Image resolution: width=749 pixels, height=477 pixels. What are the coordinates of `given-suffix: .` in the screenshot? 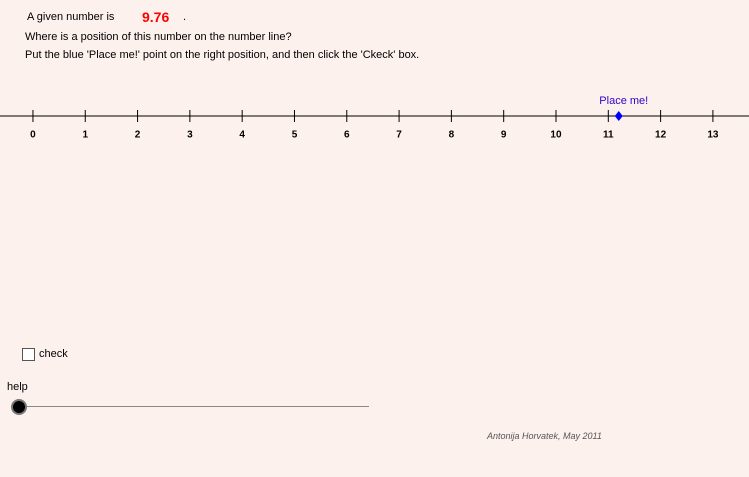 It's located at (185, 17).